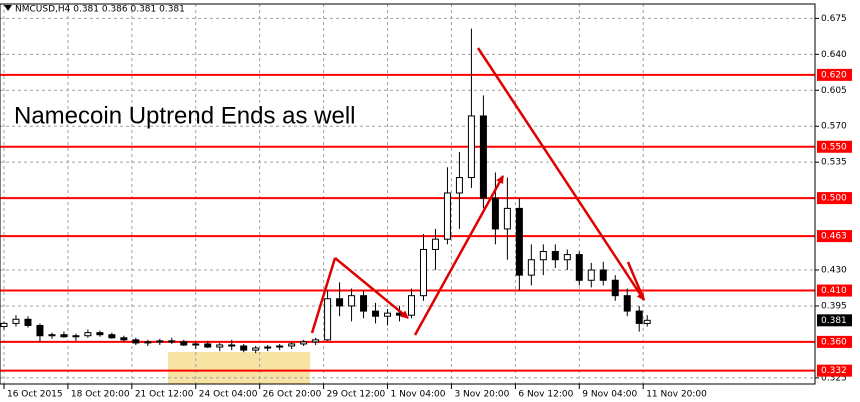 Image resolution: width=860 pixels, height=402 pixels. Describe the element at coordinates (100, 395) in the screenshot. I see `x-tick-label: 18 Oct 20:00` at that location.